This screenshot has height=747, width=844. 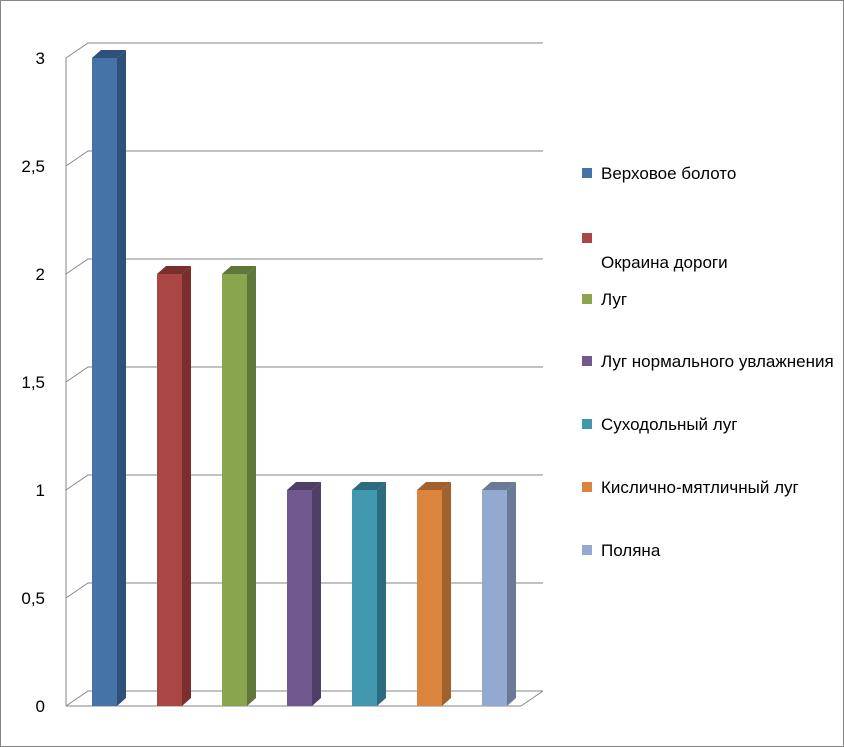 I want to click on legend-label: Луг, so click(x=614, y=299).